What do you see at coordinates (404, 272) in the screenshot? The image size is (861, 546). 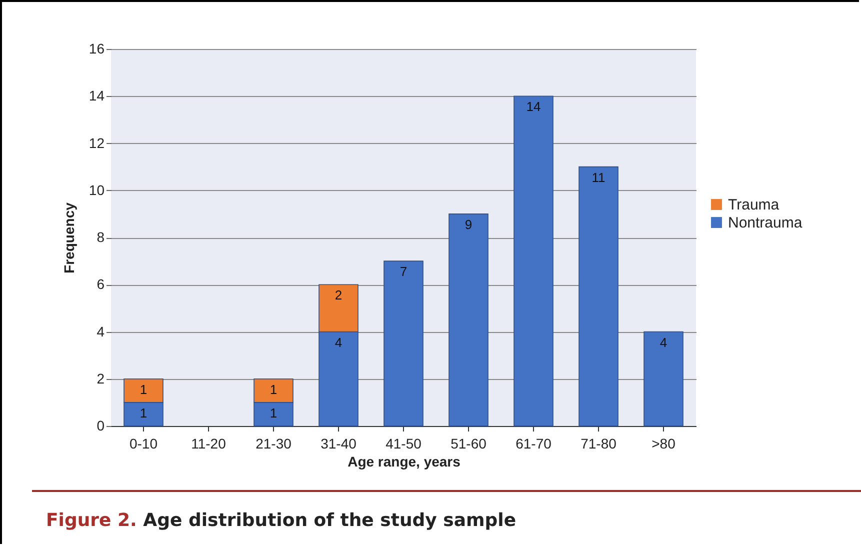 I see `data-label: 7` at bounding box center [404, 272].